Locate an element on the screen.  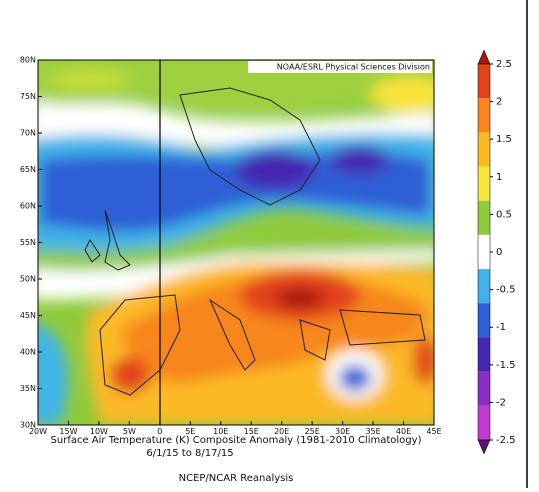
lon-label: 35E is located at coordinates (372, 431).